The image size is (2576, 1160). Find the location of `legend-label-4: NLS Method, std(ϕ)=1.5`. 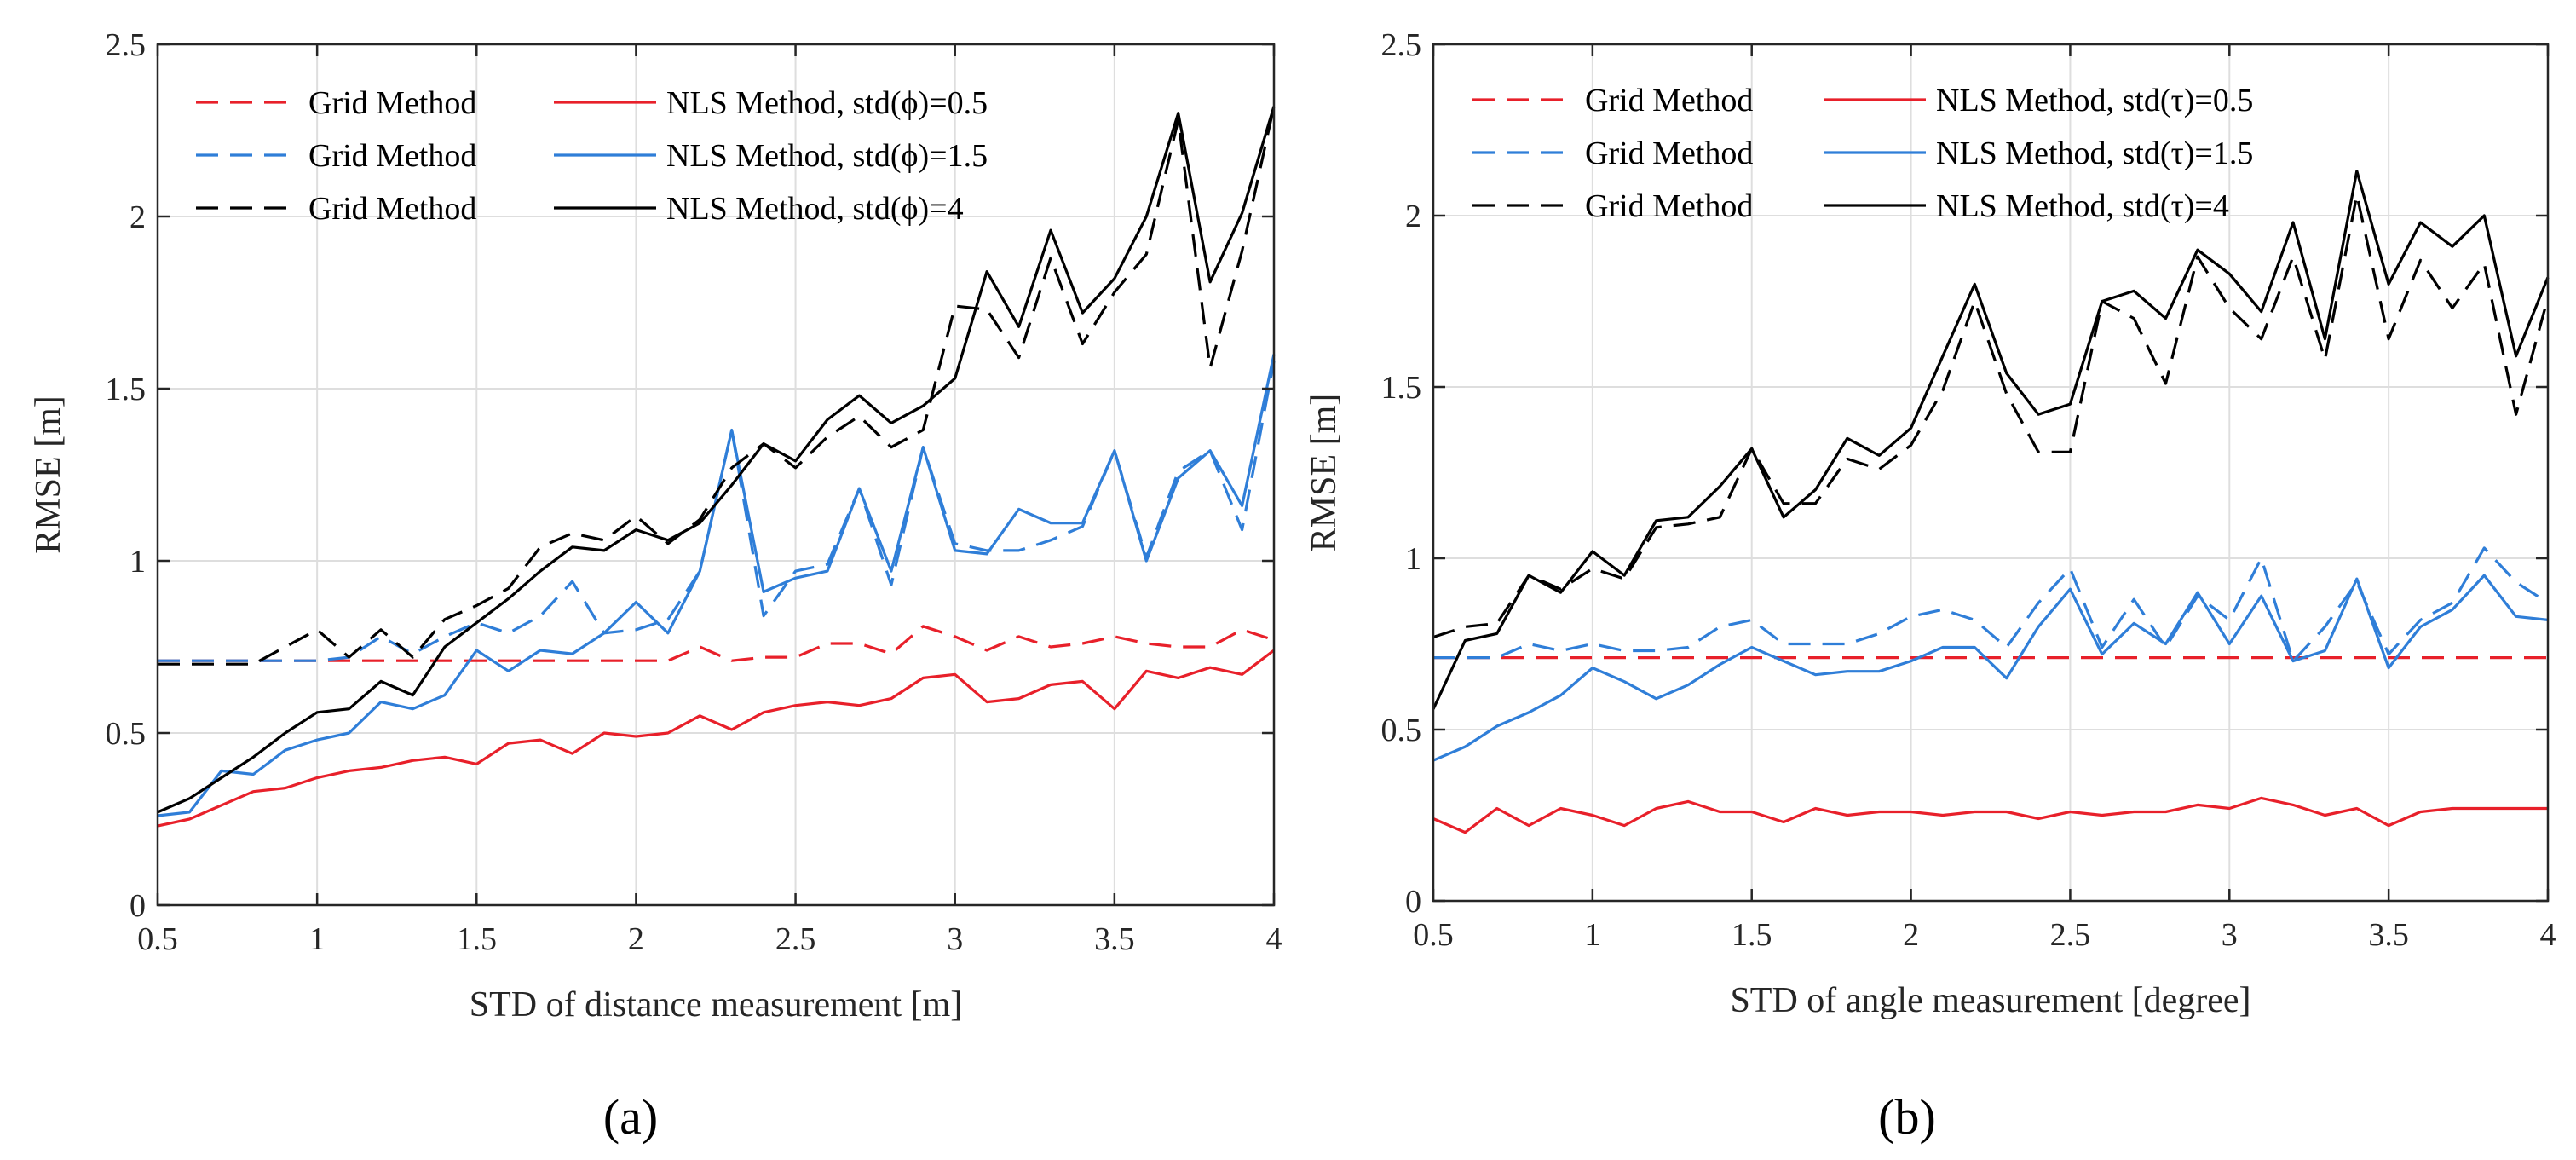

legend-label-4: NLS Method, std(ϕ)=1.5 is located at coordinates (827, 156).